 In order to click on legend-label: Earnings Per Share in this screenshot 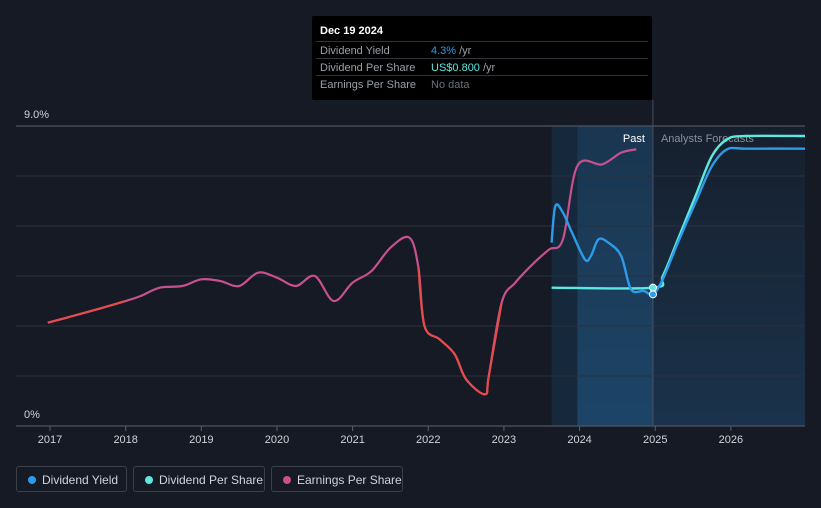, I will do `click(349, 480)`.